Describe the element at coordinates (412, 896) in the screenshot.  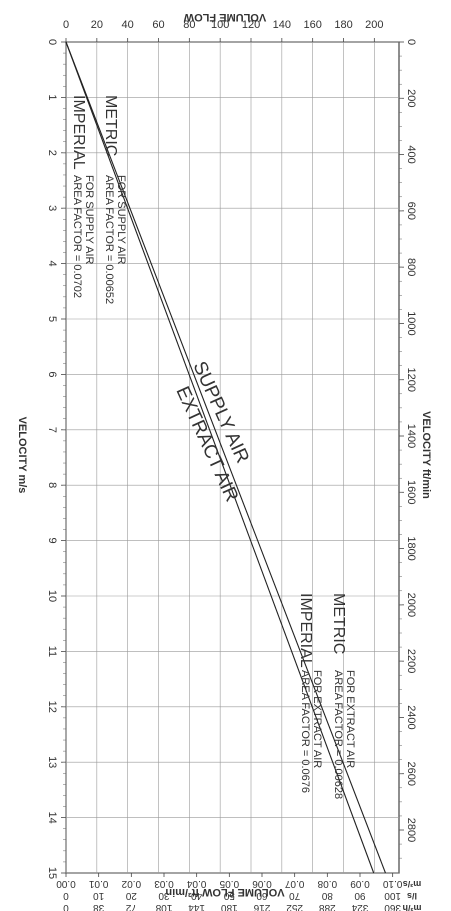
I see `right-unit-header: l/s` at that location.